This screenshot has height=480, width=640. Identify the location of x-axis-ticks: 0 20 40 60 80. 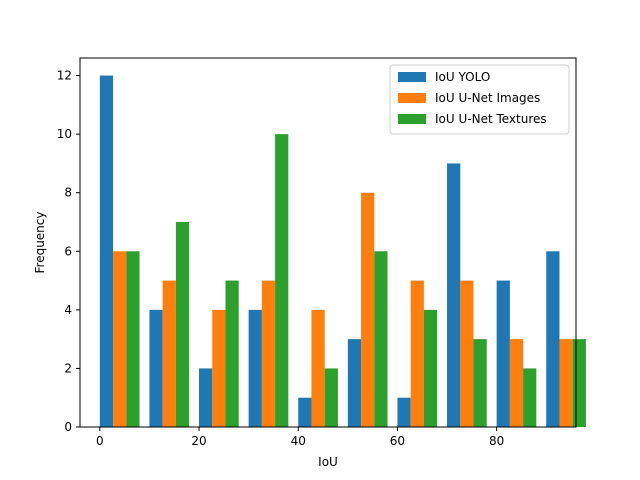
(300, 437).